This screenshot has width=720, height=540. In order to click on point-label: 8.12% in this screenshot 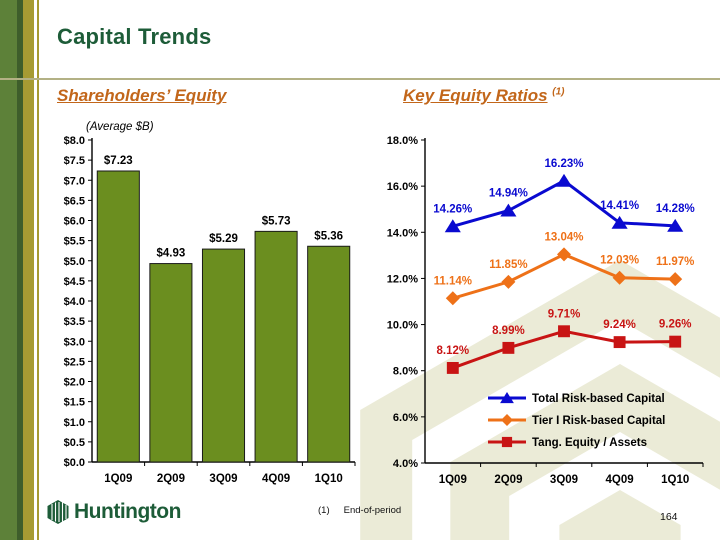, I will do `click(452, 351)`.